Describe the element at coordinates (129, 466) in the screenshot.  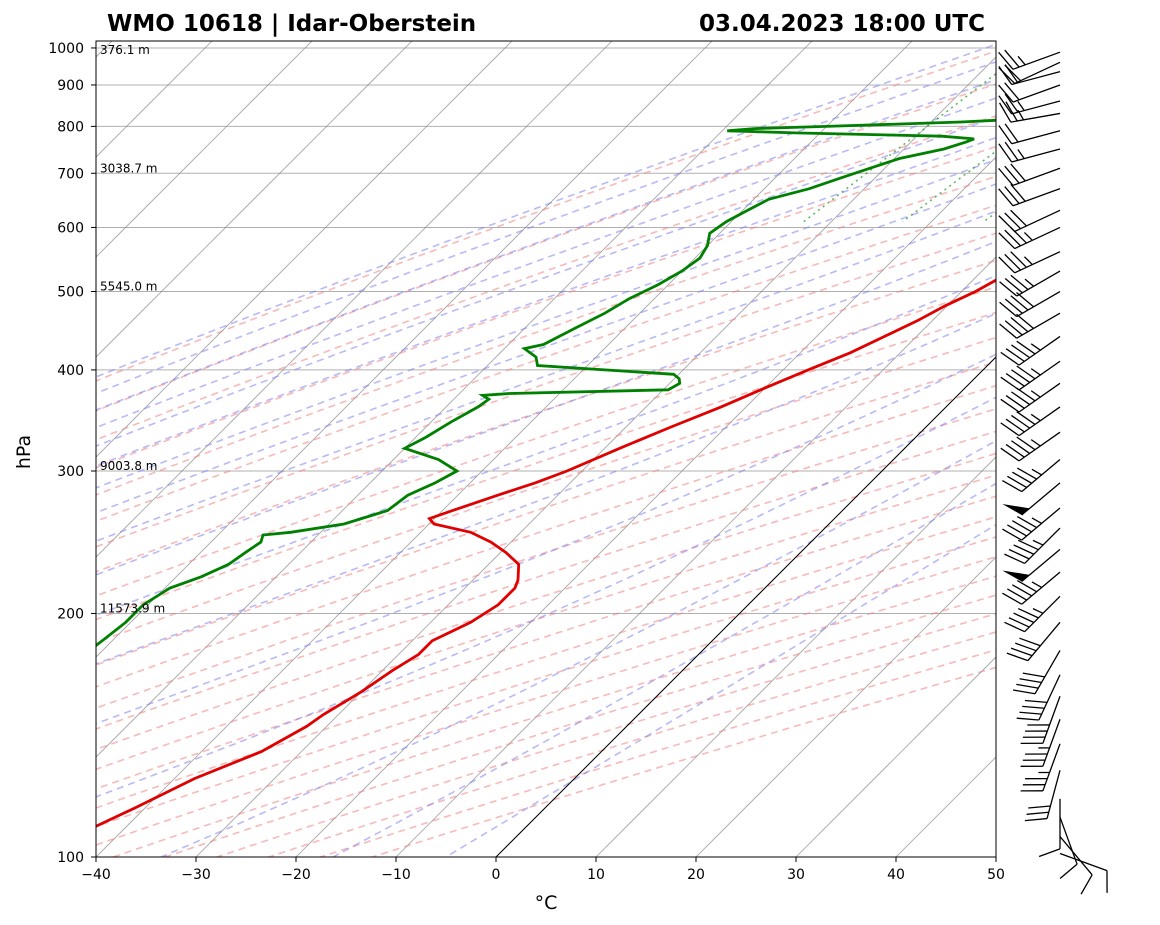
I see `height-label-300: 9003.8 m` at that location.